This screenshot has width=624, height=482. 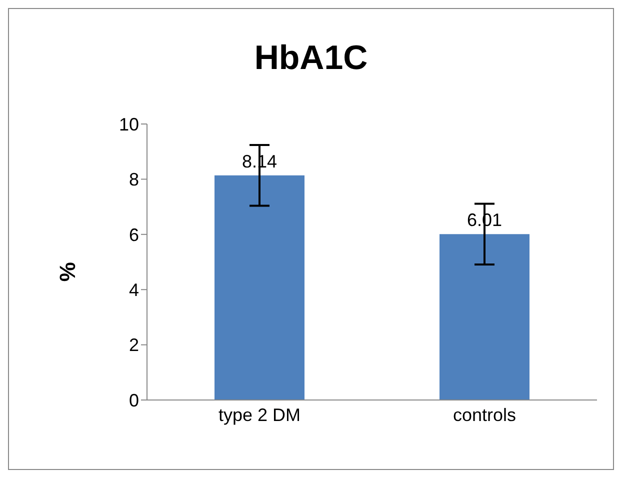 I want to click on y-tick-label: 2, so click(x=133, y=345).